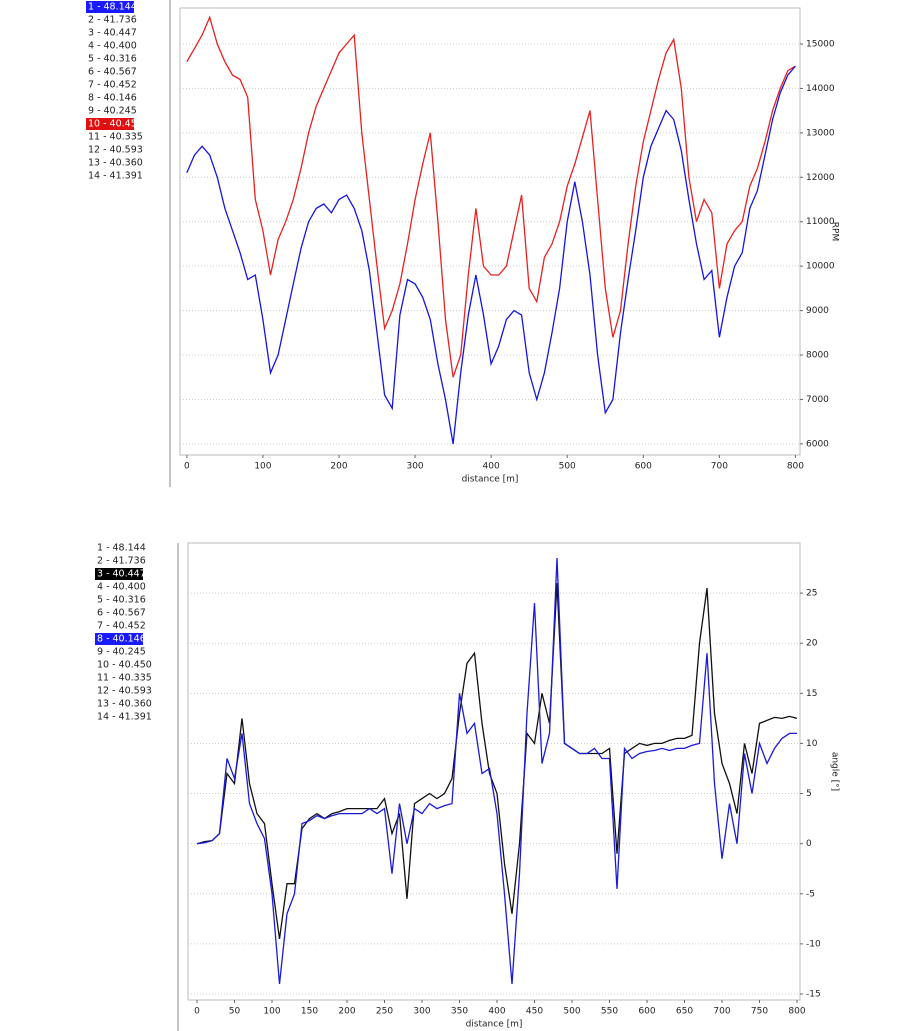 This screenshot has width=901, height=1031. Describe the element at coordinates (820, 267) in the screenshot. I see `y-tick-label: 10000` at that location.